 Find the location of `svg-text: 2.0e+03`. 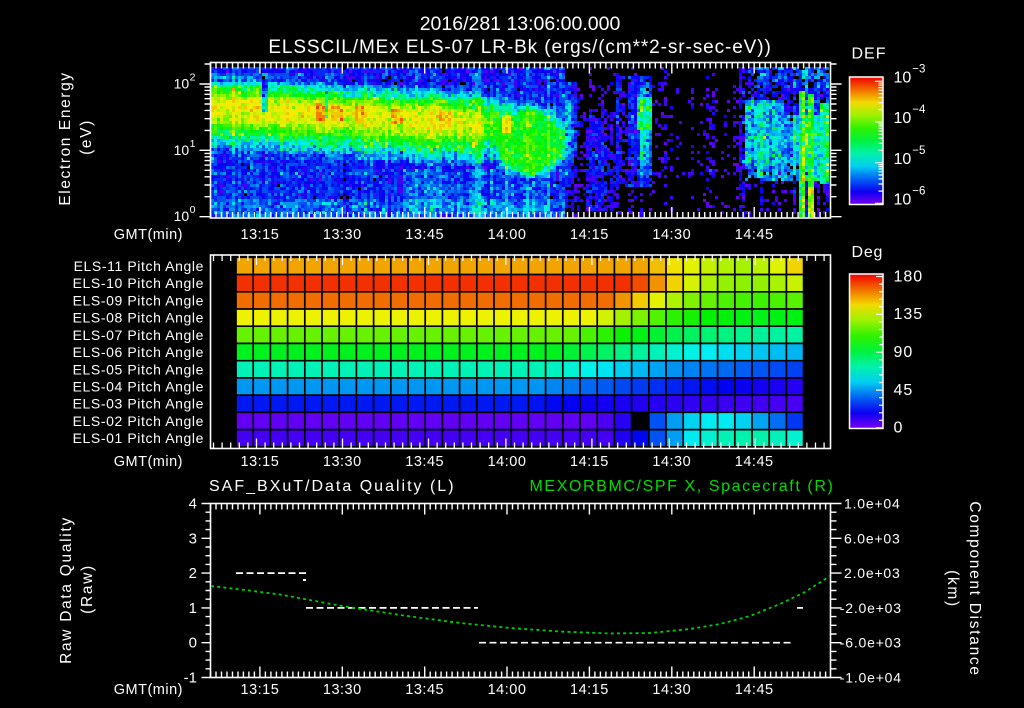

svg-text: 2.0e+03 is located at coordinates (872, 573).